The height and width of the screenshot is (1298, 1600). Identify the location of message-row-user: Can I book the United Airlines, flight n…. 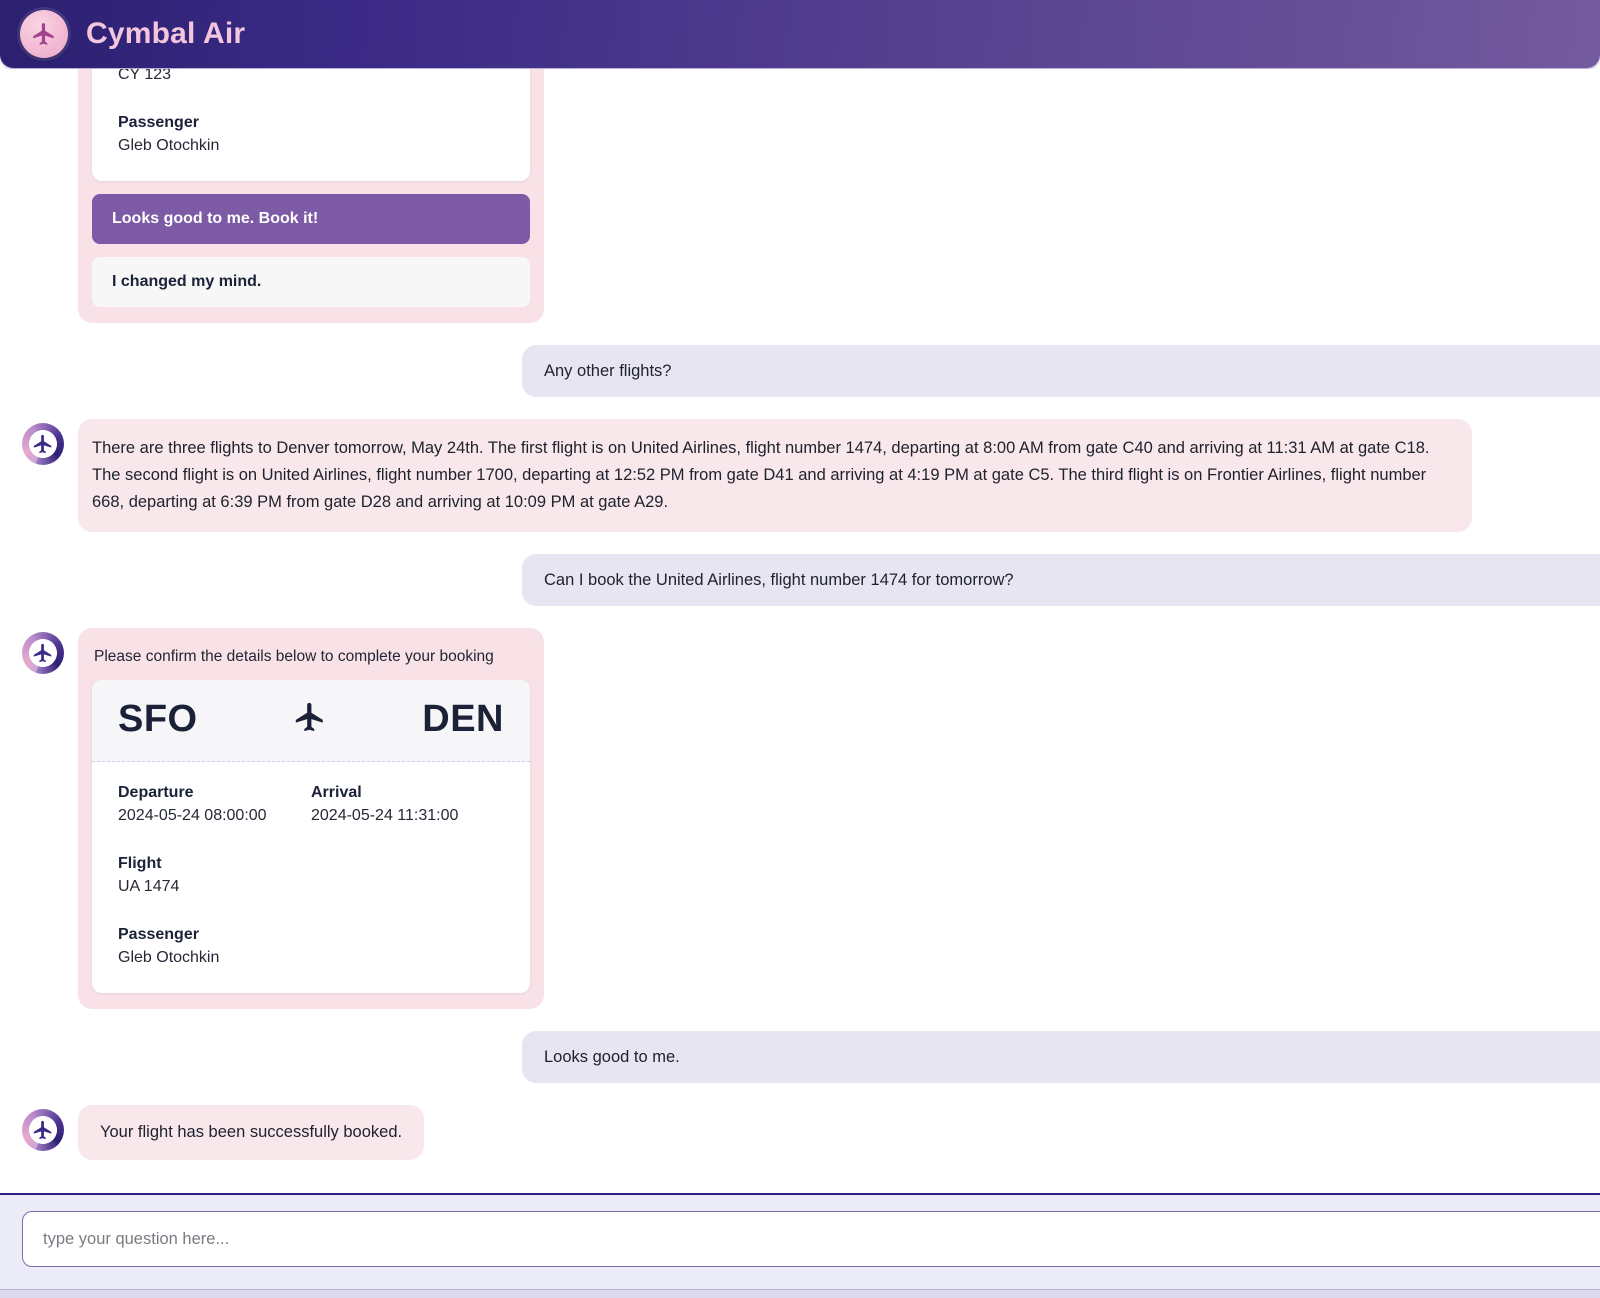
(800, 580).